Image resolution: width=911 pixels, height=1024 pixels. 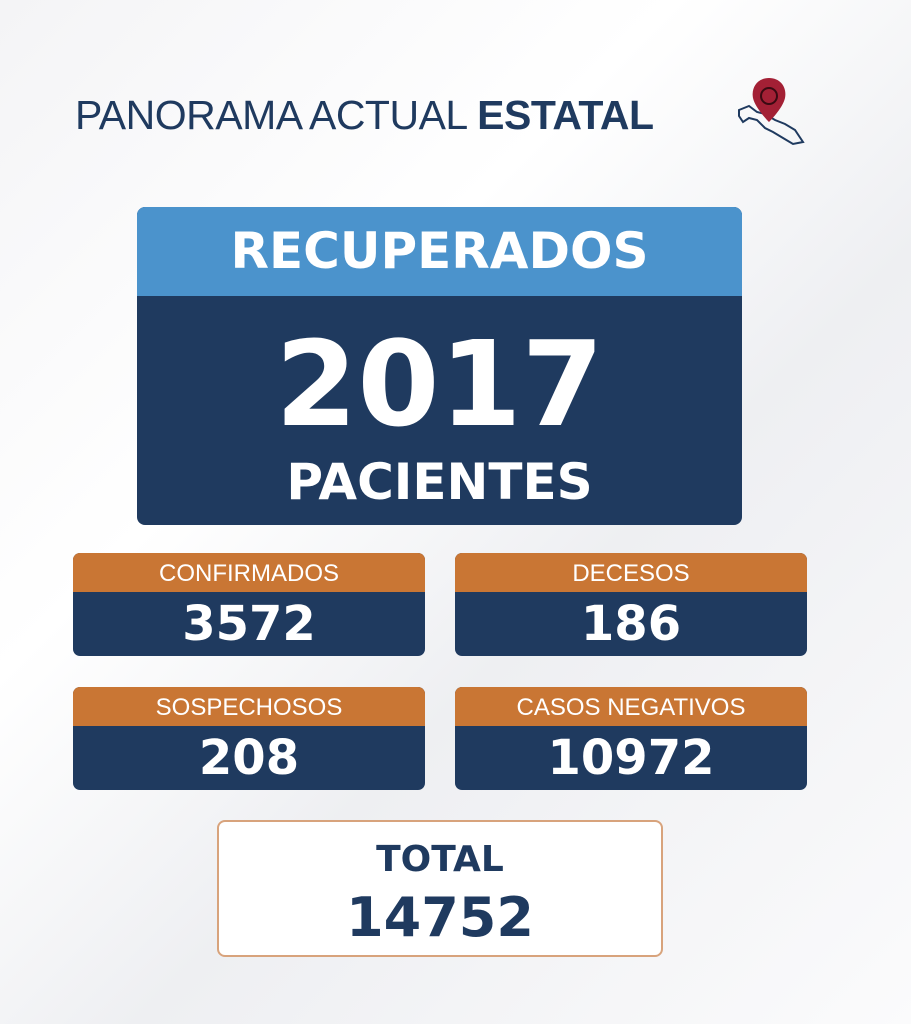 What do you see at coordinates (565, 115) in the screenshot?
I see `title-bold: ESTATAL` at bounding box center [565, 115].